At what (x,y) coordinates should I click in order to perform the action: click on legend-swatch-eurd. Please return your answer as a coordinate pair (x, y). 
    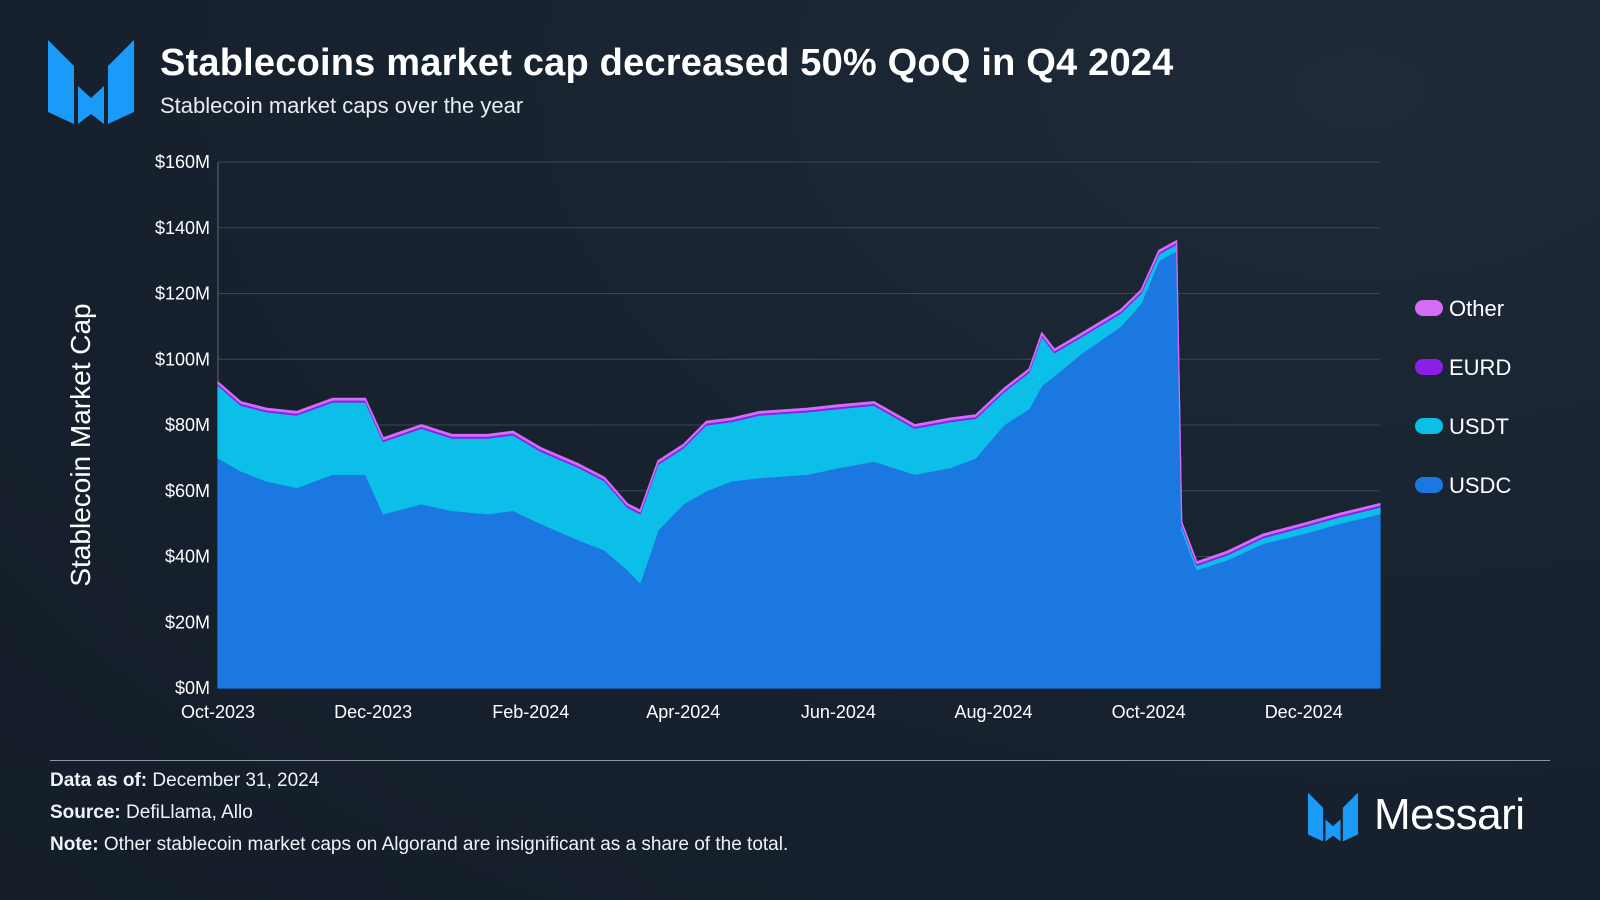
    Looking at the image, I should click on (1429, 367).